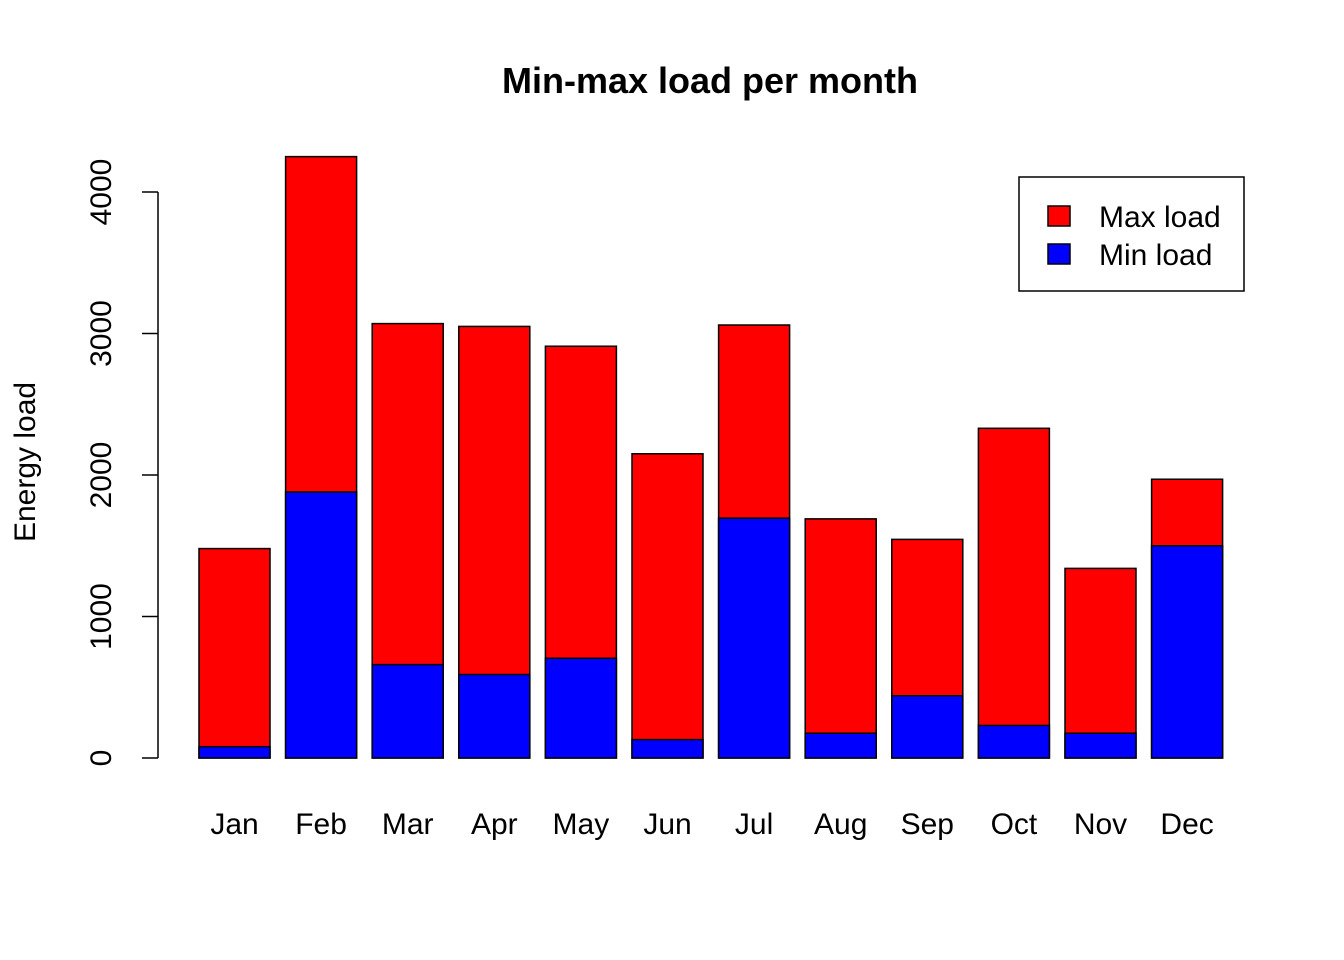 This screenshot has width=1344, height=960. Describe the element at coordinates (101, 475) in the screenshot. I see `y-tick-label: 2000` at that location.